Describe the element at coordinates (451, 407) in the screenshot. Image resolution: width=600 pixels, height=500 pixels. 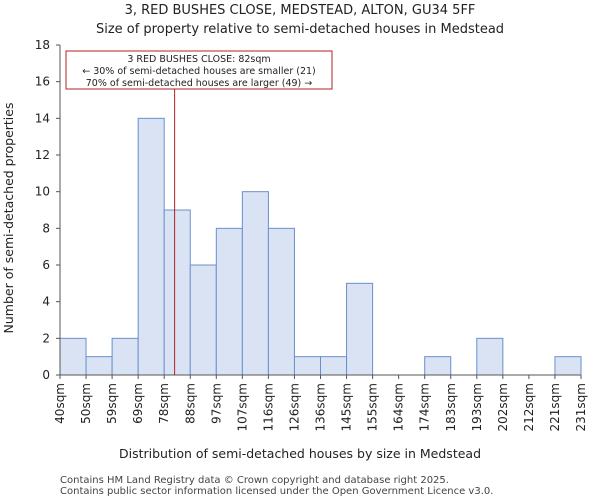
I see `x-tick-label: 183sqm` at that location.